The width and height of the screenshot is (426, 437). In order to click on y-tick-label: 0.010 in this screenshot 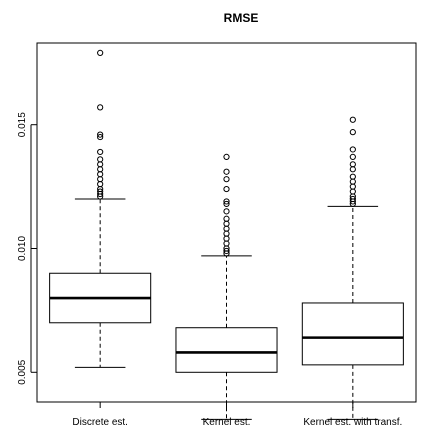, I will do `click(22, 248)`.